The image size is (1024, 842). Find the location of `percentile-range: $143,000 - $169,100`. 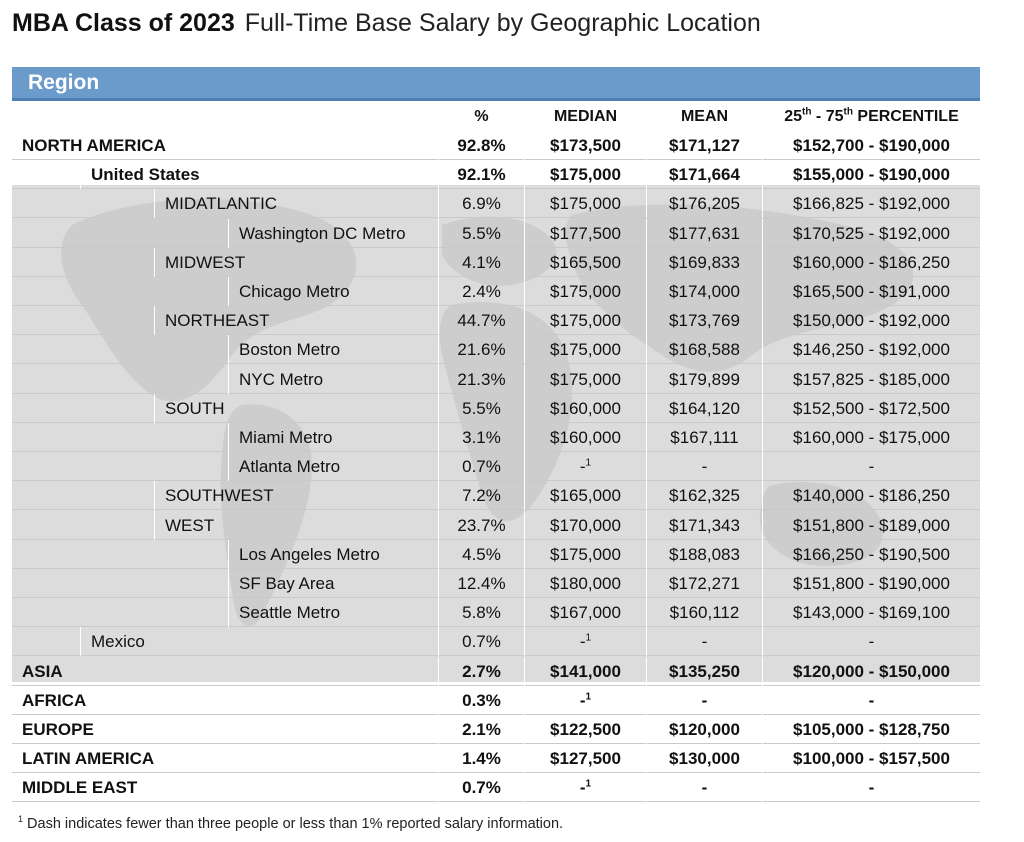

percentile-range: $143,000 - $169,100 is located at coordinates (871, 613).